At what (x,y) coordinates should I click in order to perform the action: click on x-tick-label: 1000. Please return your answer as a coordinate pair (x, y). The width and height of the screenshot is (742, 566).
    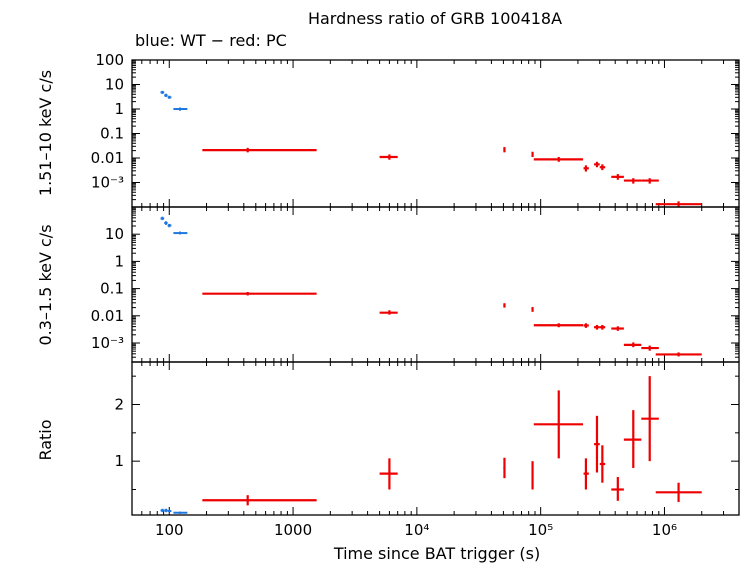
    Looking at the image, I should click on (293, 530).